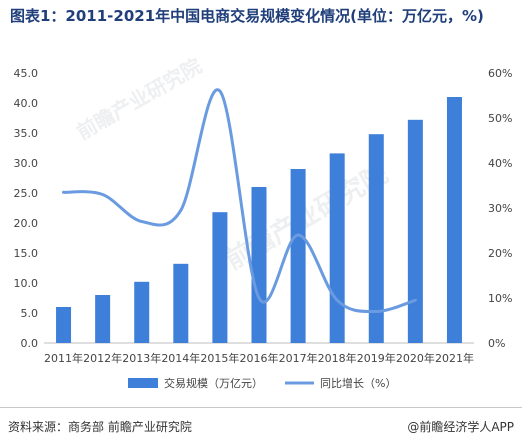 Image resolution: width=522 pixels, height=443 pixels. I want to click on y-right-tick-label: 20%, so click(500, 253).